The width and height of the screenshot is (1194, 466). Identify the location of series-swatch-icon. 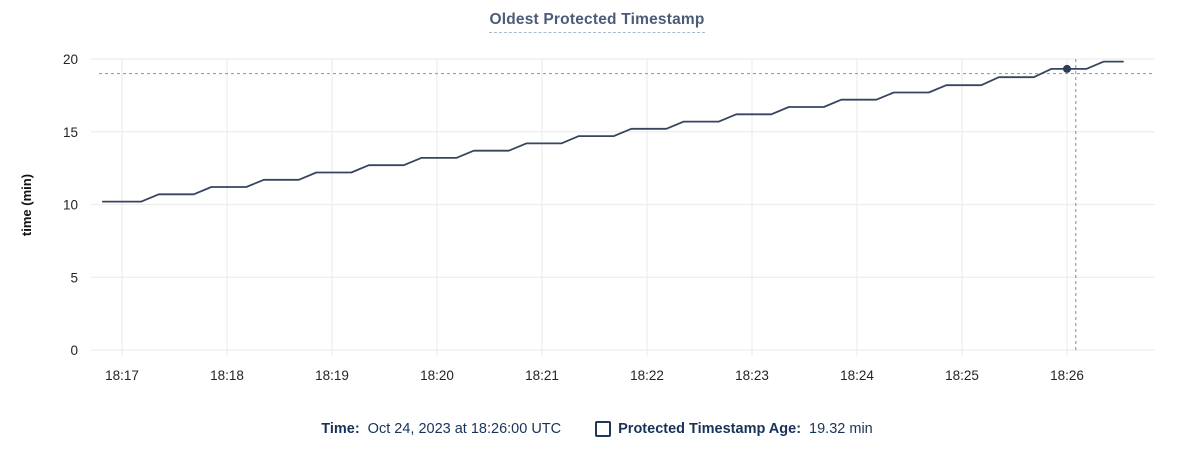
(603, 429).